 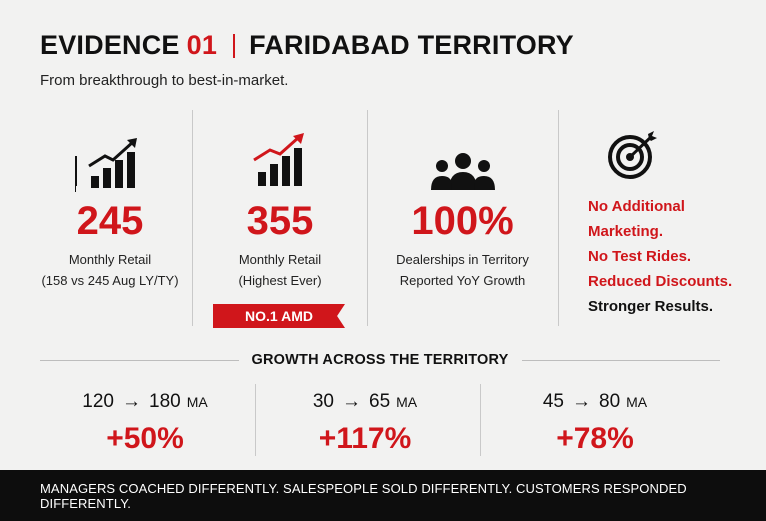 What do you see at coordinates (462, 221) in the screenshot?
I see `stat-value: 100%` at bounding box center [462, 221].